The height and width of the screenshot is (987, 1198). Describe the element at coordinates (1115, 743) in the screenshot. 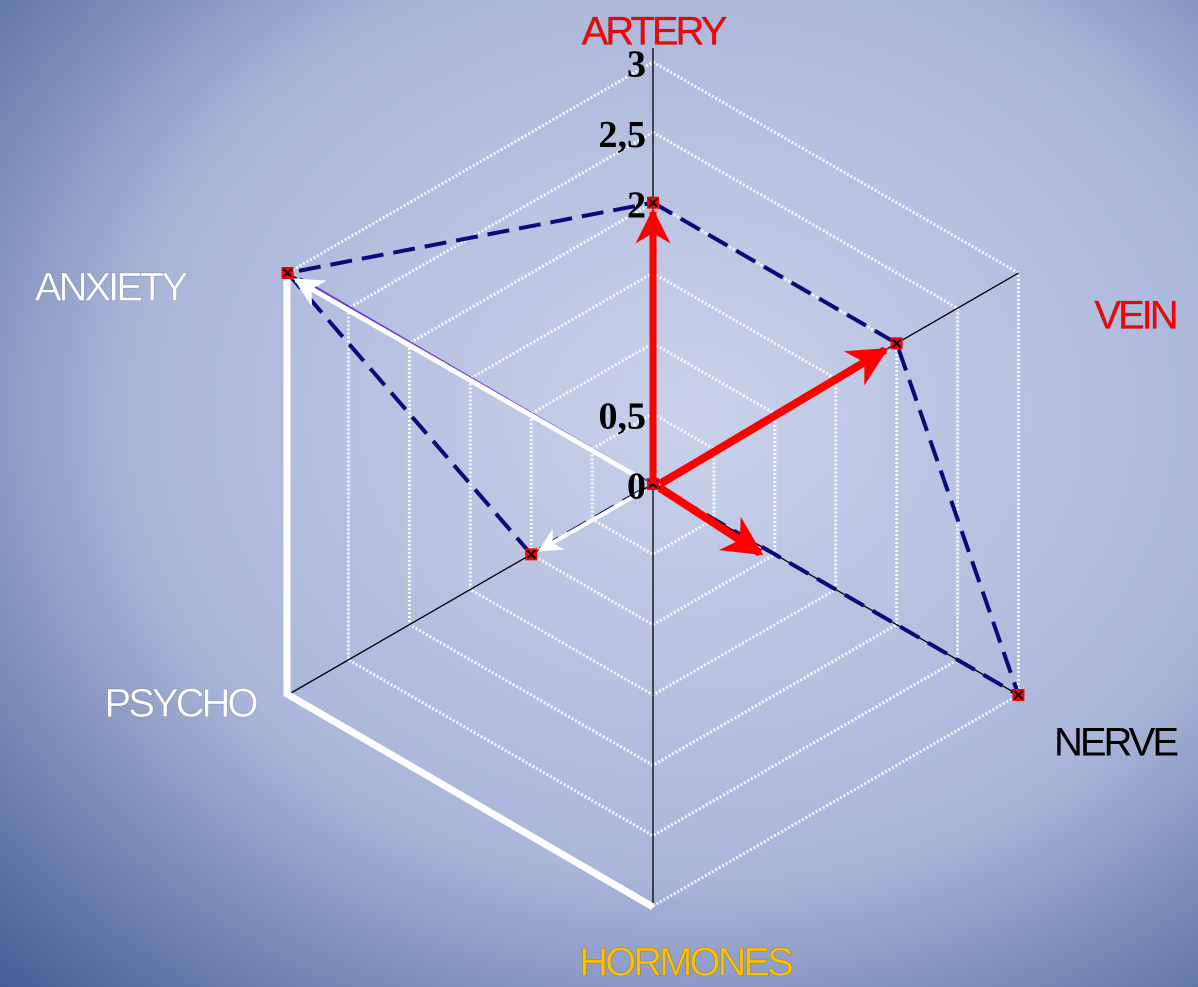

I see `category-label: NERVE` at that location.